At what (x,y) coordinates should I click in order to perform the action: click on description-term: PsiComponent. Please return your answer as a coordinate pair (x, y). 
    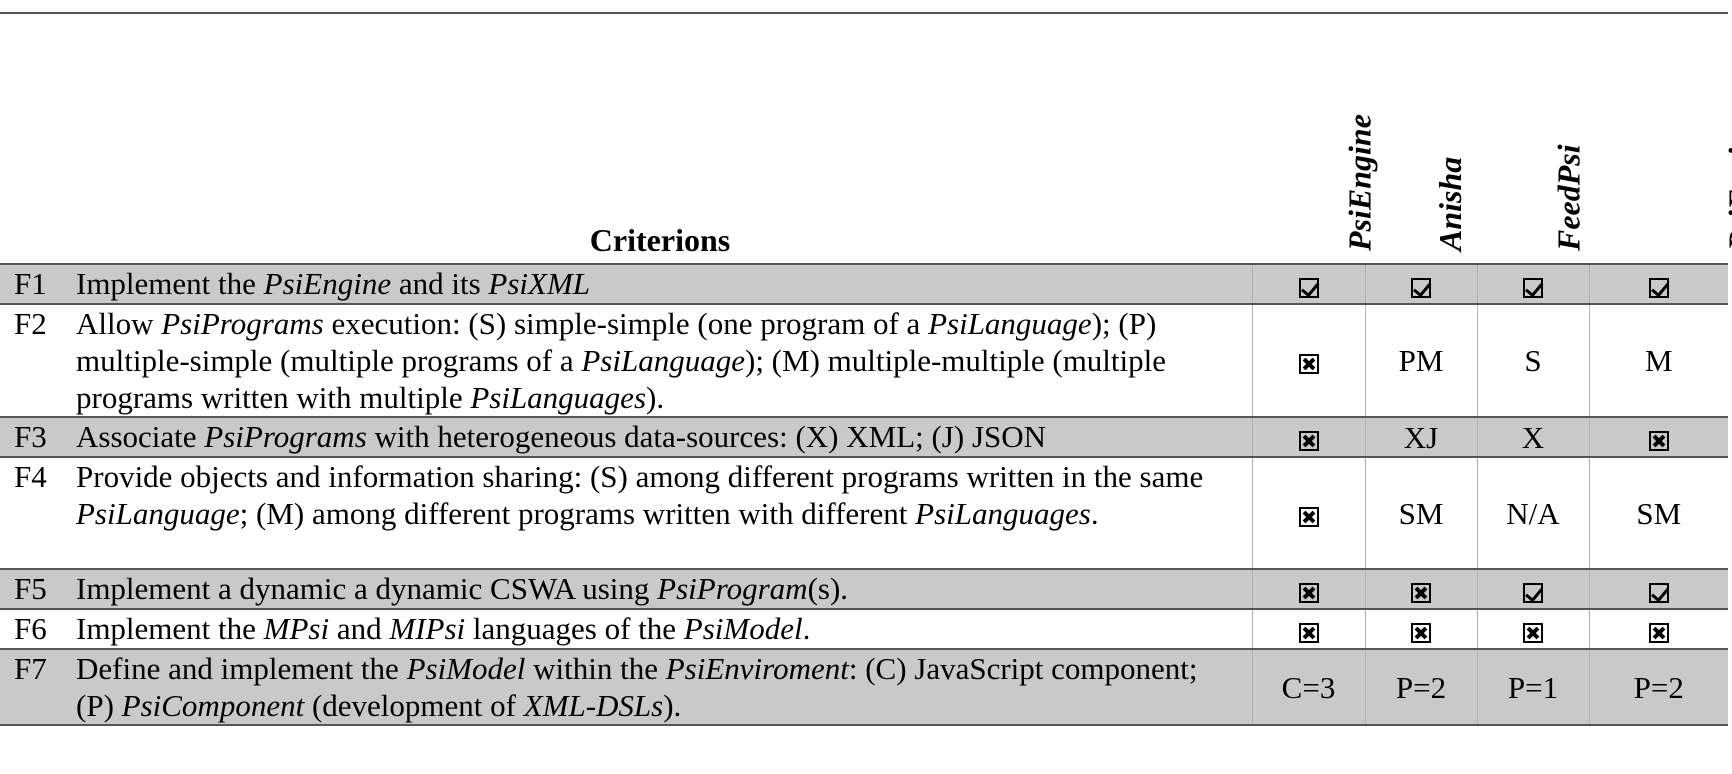
    Looking at the image, I should click on (213, 705).